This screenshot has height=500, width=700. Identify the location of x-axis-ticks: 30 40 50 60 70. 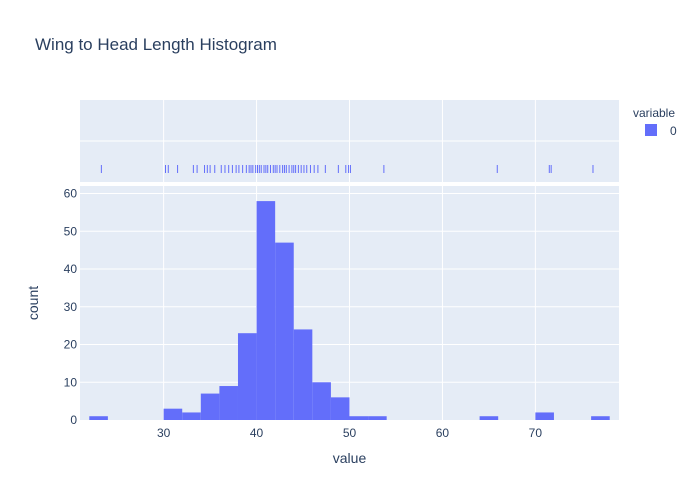
(349, 433).